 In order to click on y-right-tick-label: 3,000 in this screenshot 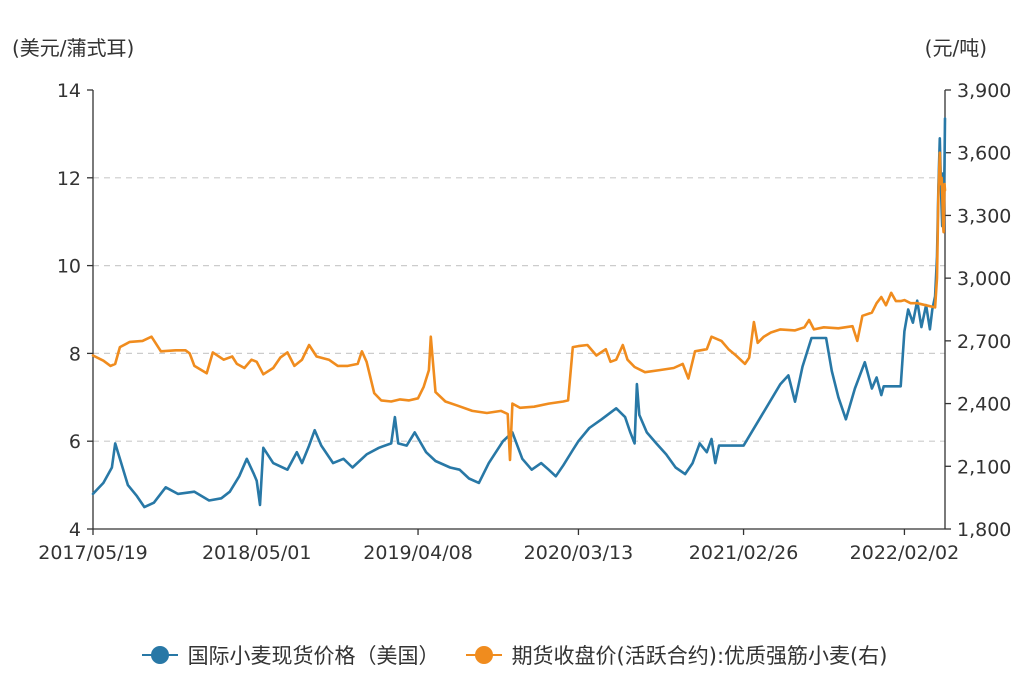, I will do `click(984, 279)`.